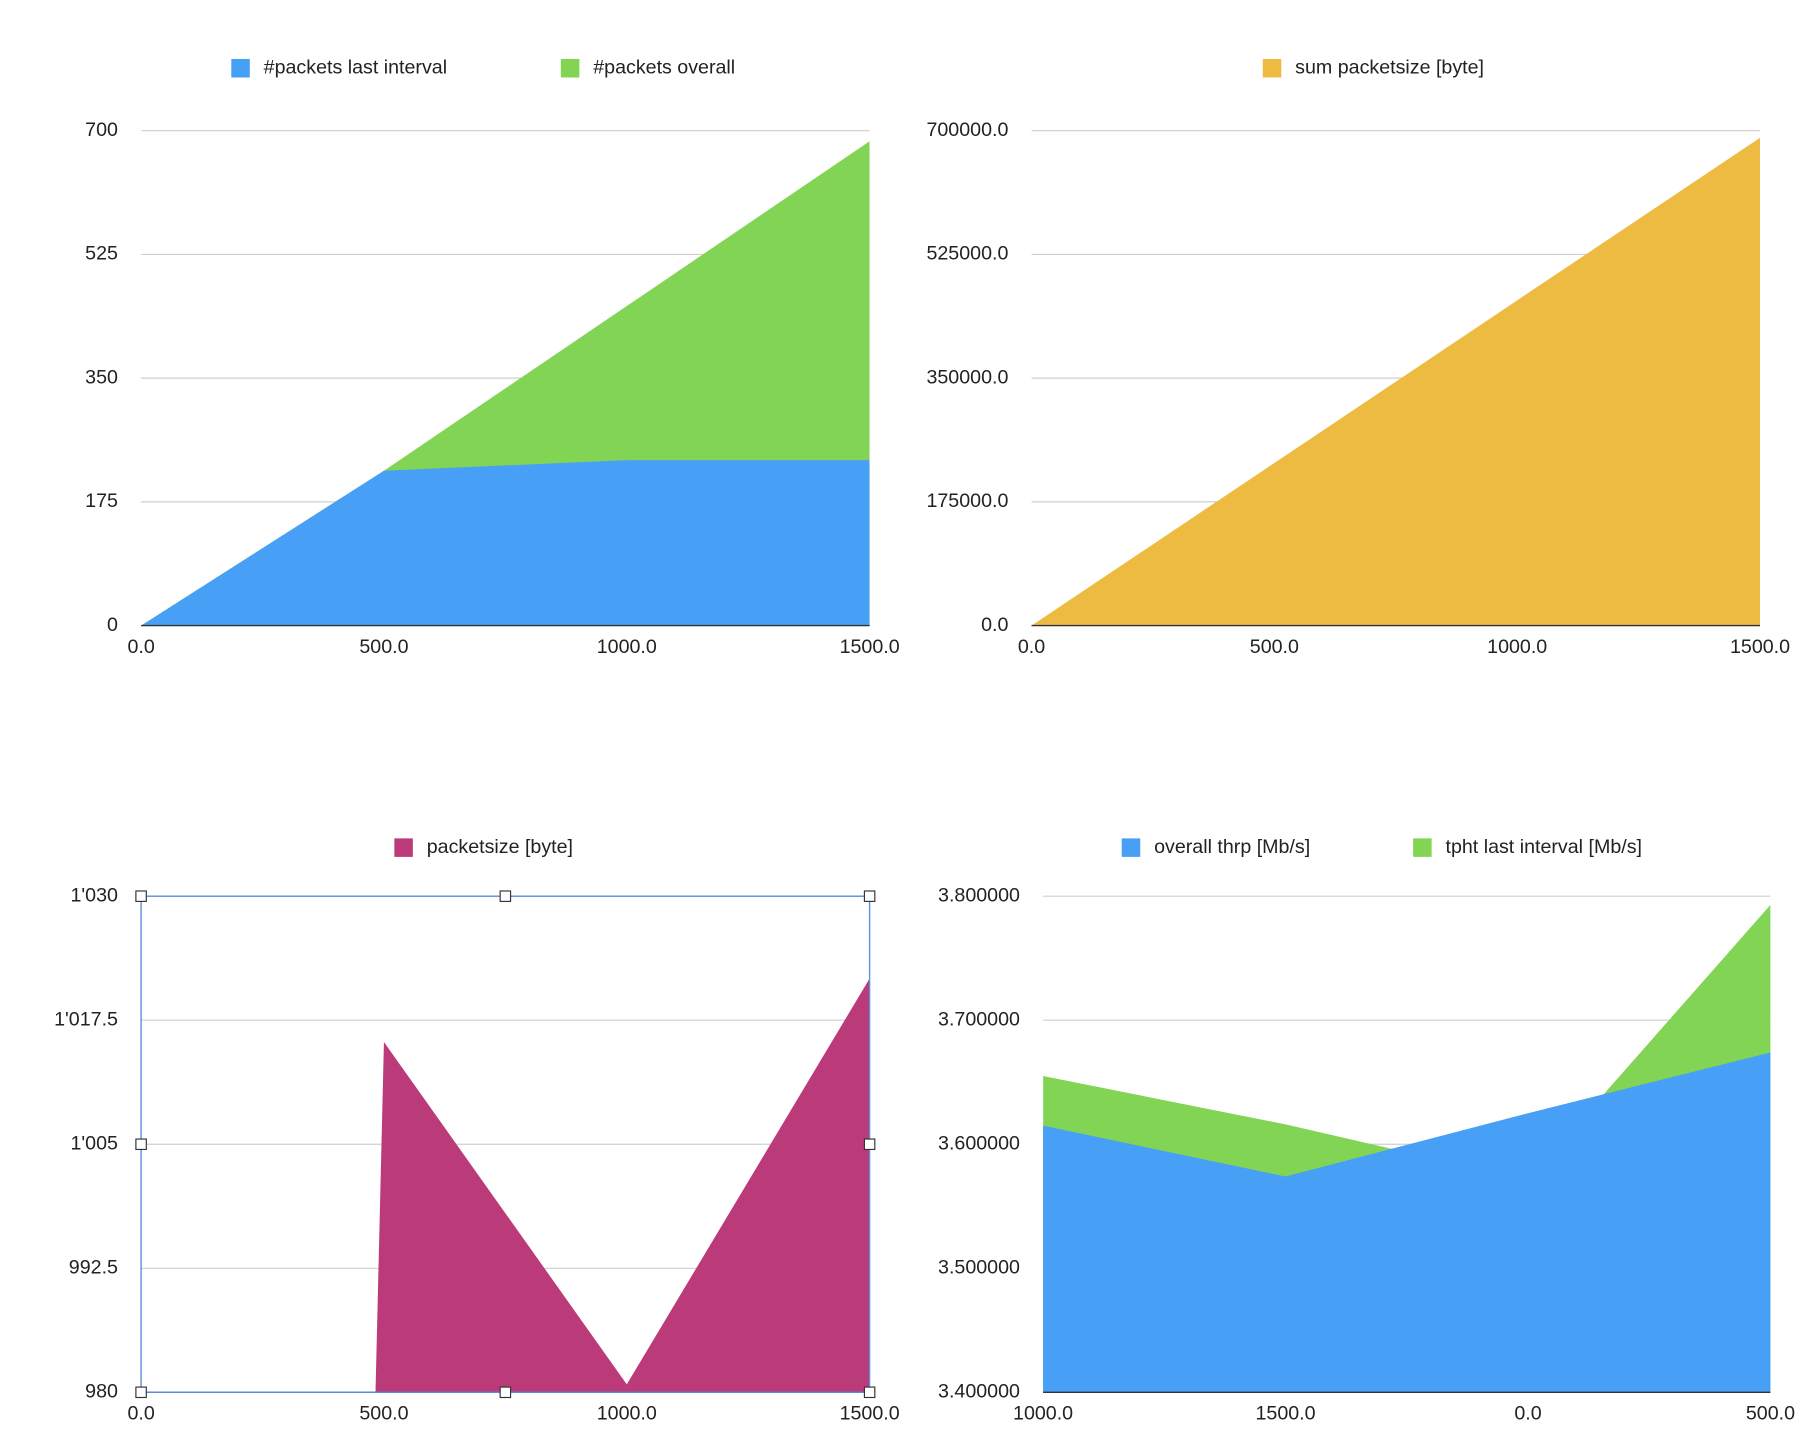 The image size is (1804, 1436). Describe the element at coordinates (664, 67) in the screenshot. I see `legend-label: #packets overall` at that location.